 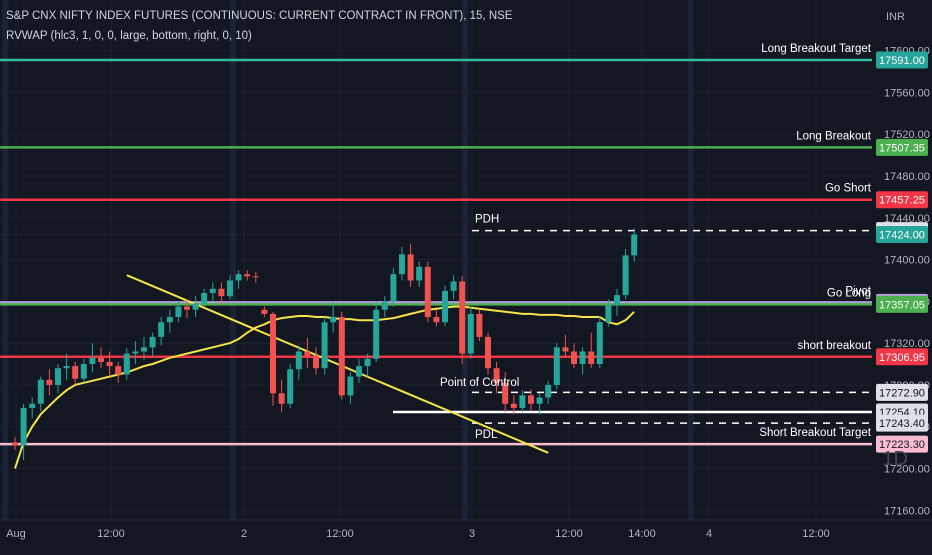 What do you see at coordinates (642, 534) in the screenshot?
I see `x-tick-label-6: 14:00` at bounding box center [642, 534].